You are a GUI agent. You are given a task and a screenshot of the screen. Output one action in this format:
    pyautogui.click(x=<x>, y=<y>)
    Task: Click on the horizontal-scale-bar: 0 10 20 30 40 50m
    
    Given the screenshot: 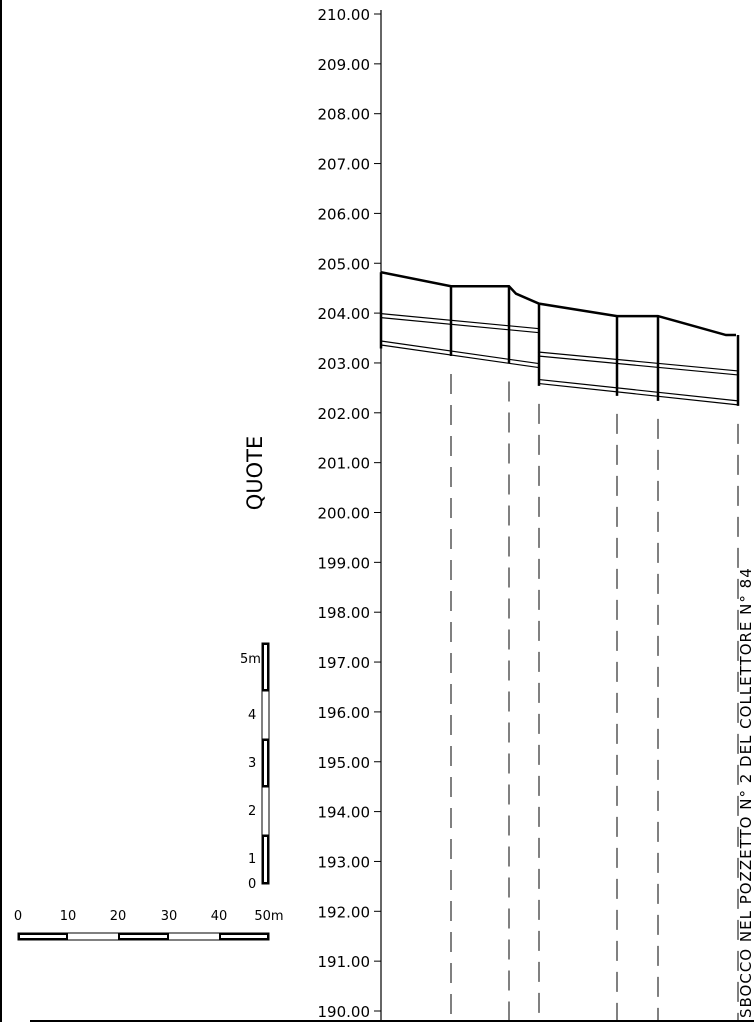 What is the action you would take?
    pyautogui.click(x=149, y=925)
    